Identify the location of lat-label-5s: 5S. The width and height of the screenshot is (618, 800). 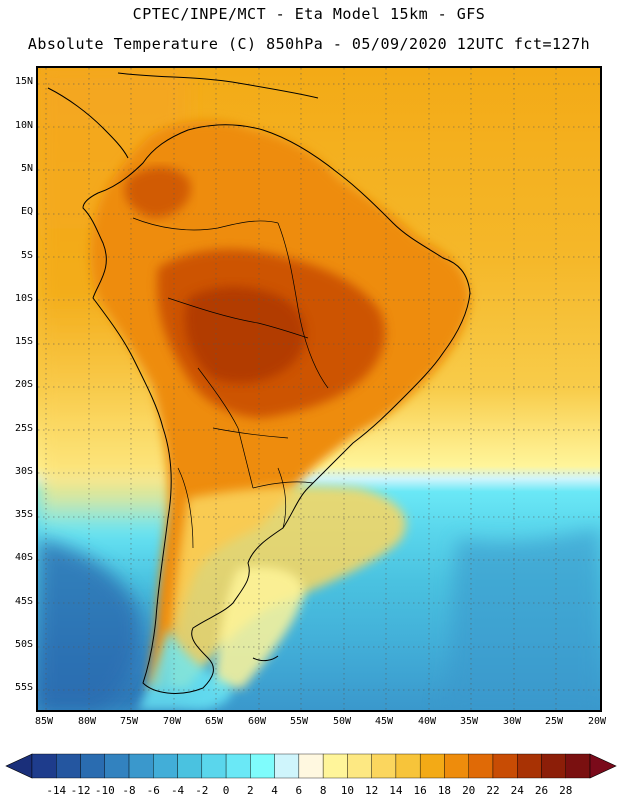
(26, 255).